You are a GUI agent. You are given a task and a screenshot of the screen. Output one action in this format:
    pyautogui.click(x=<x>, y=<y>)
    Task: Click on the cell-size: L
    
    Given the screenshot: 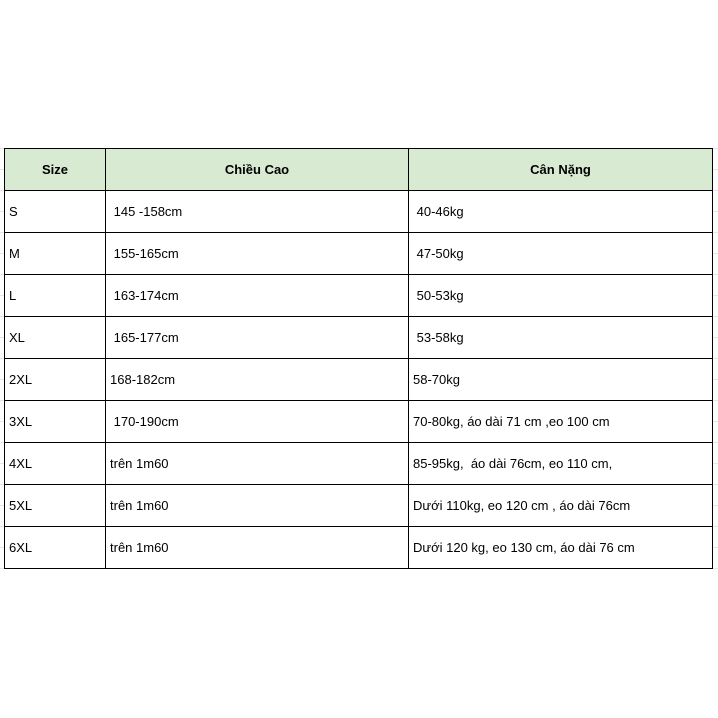 What is the action you would take?
    pyautogui.click(x=55, y=295)
    